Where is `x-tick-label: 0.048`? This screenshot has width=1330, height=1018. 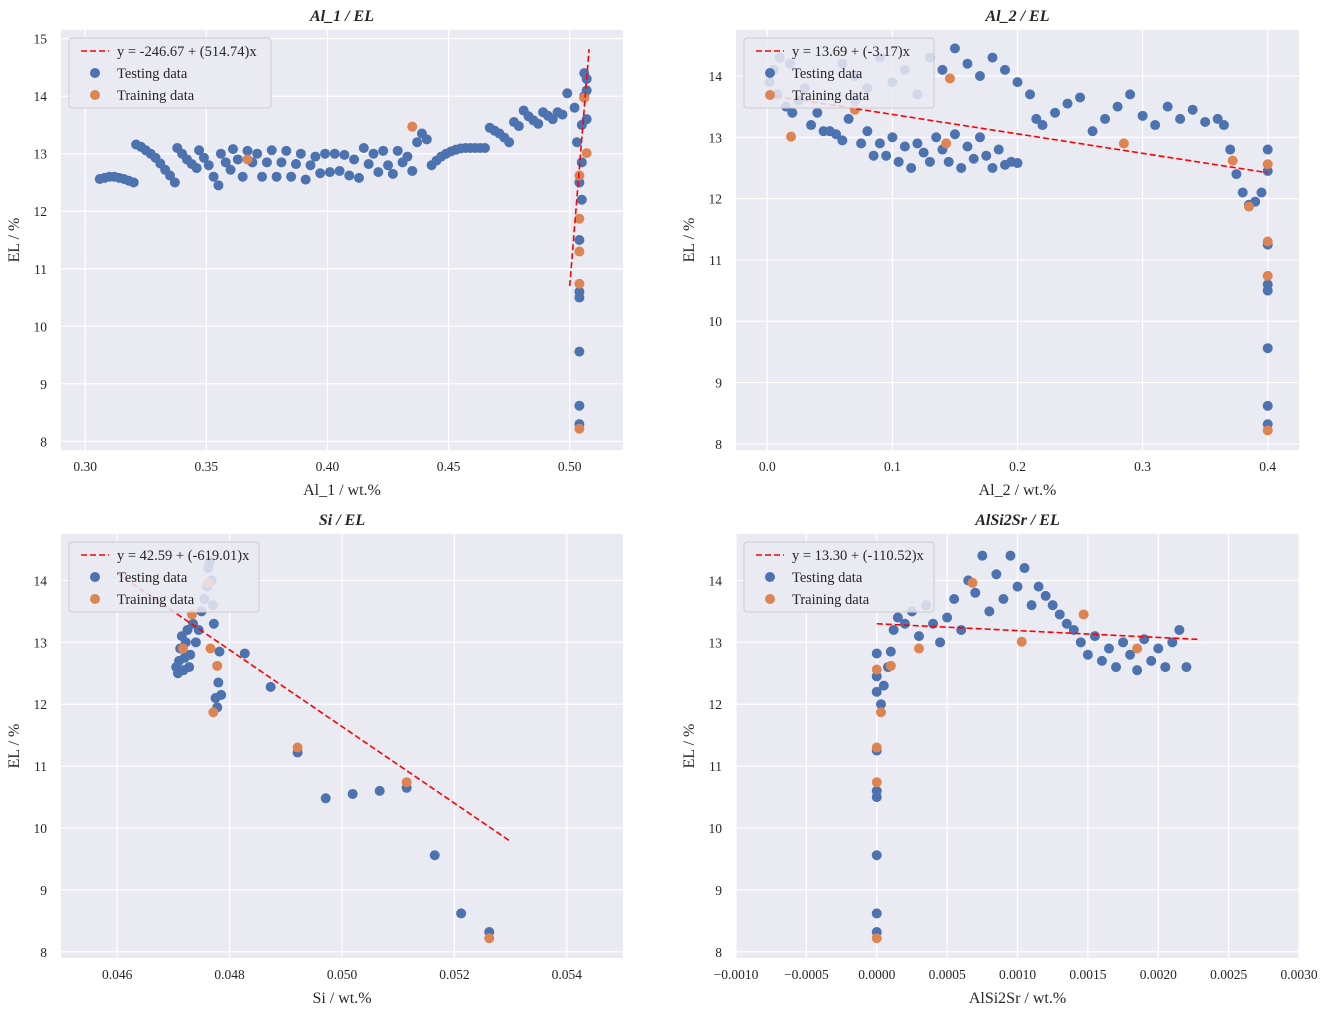 x-tick-label: 0.048 is located at coordinates (229, 974).